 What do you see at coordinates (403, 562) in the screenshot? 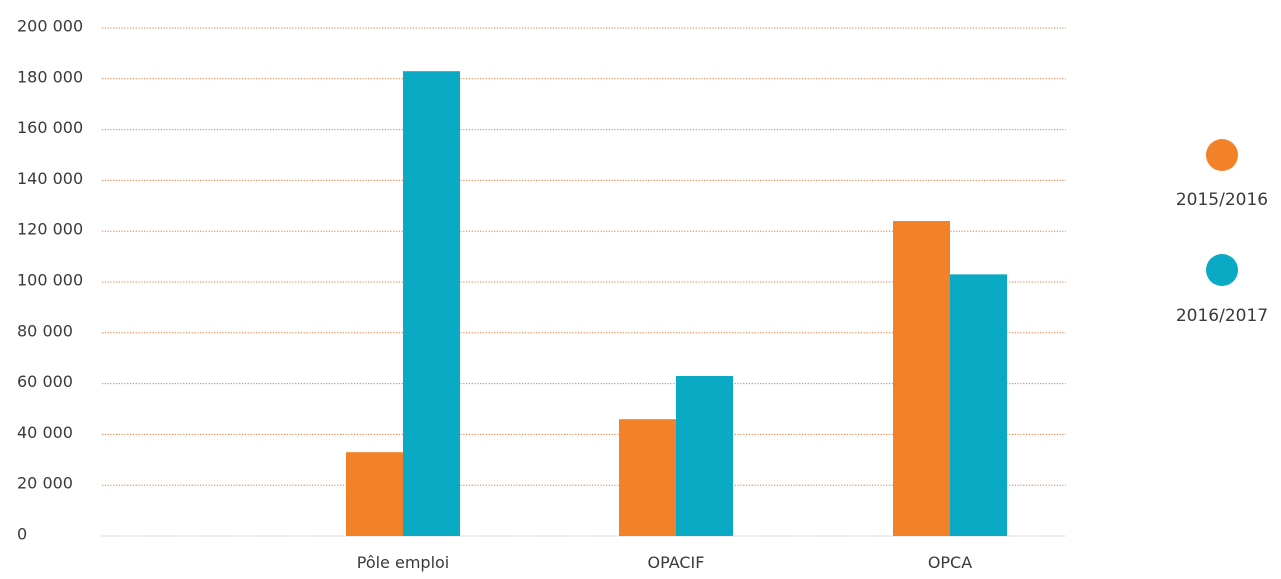
I see `x-tick-label: Pôle emploi` at bounding box center [403, 562].